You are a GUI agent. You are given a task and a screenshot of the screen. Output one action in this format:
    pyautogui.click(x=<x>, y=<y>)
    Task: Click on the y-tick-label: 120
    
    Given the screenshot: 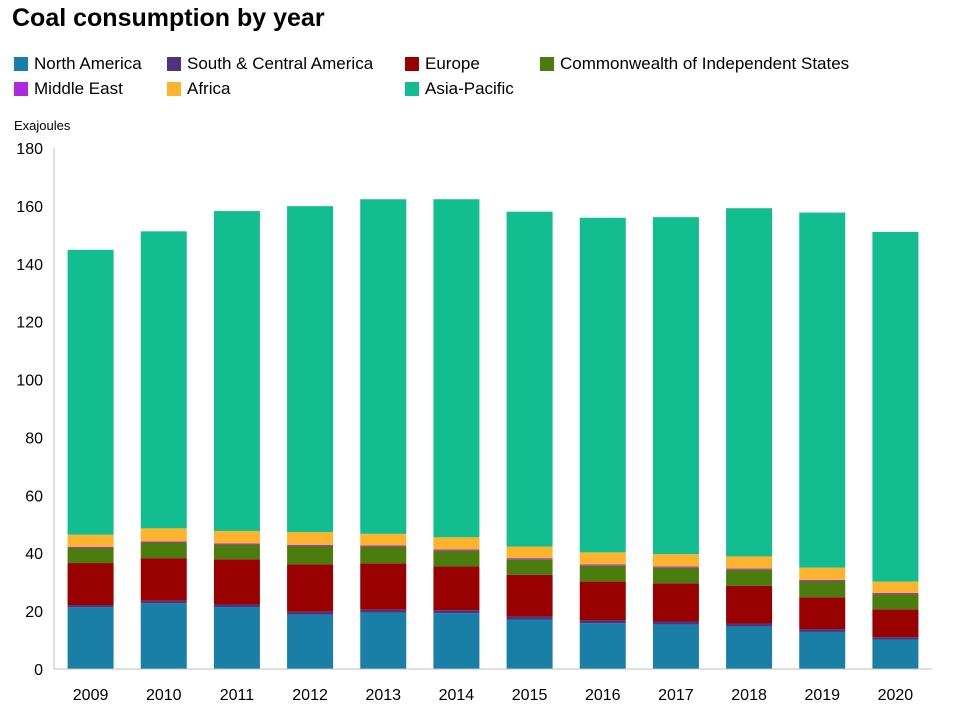 What is the action you would take?
    pyautogui.click(x=29, y=323)
    